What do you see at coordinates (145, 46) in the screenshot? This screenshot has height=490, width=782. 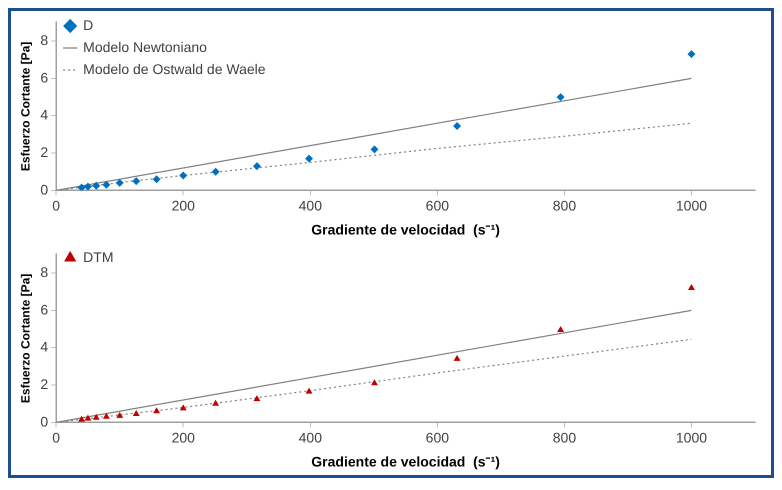 I see `legend-label: Modelo Newtoniano` at bounding box center [145, 46].